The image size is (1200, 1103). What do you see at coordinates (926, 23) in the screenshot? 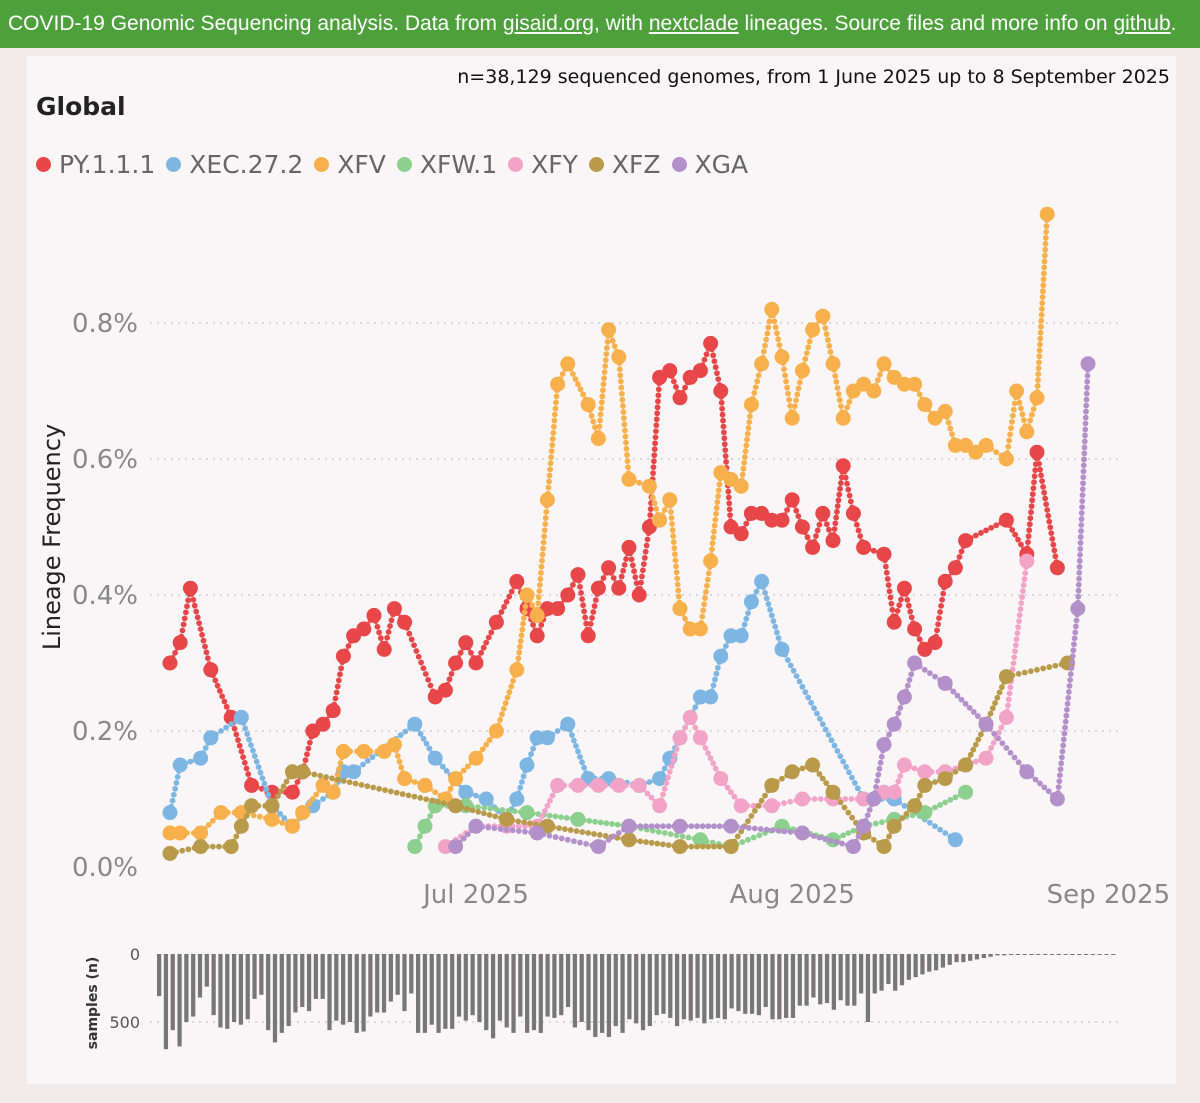
I see `banner-mid2: lineages. Source files and more info on` at bounding box center [926, 23].